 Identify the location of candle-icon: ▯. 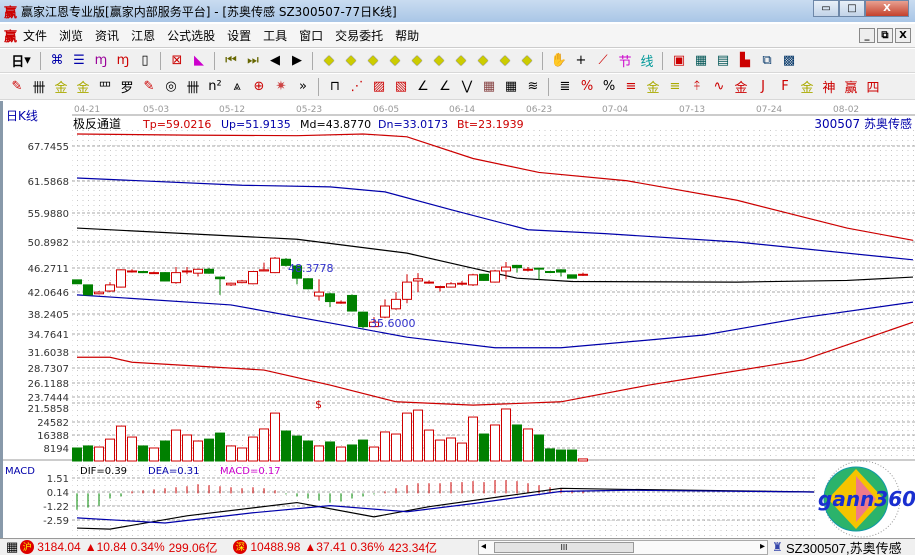
(145, 60).